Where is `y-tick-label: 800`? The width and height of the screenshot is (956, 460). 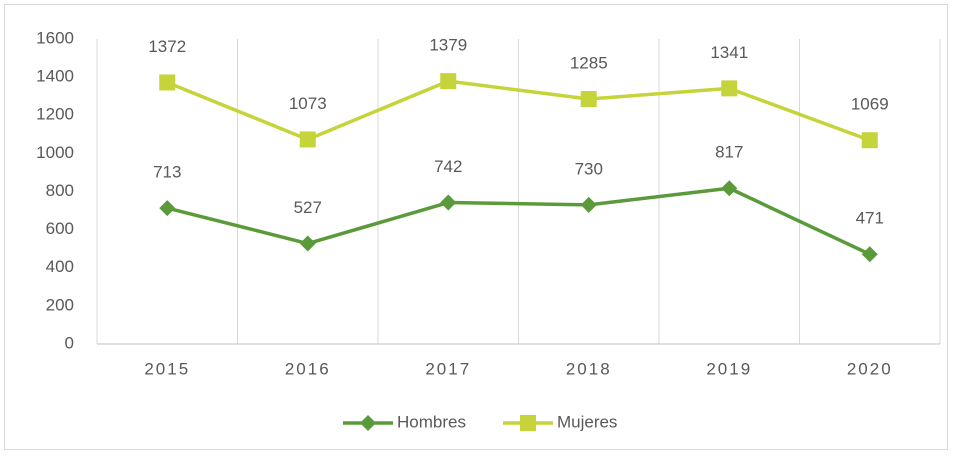
y-tick-label: 800 is located at coordinates (60, 190).